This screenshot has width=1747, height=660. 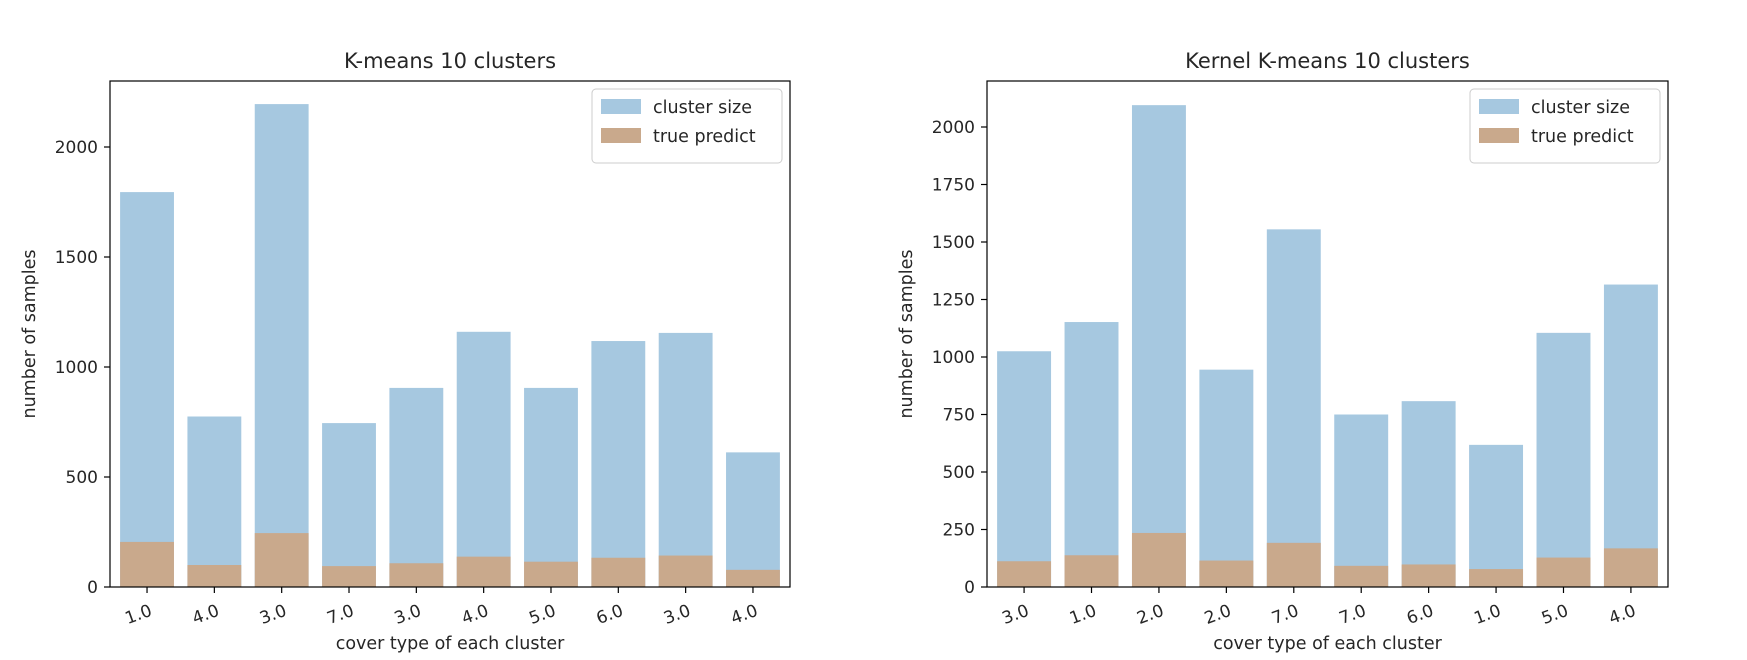 I want to click on y-tick-label: 1750, so click(x=953, y=186).